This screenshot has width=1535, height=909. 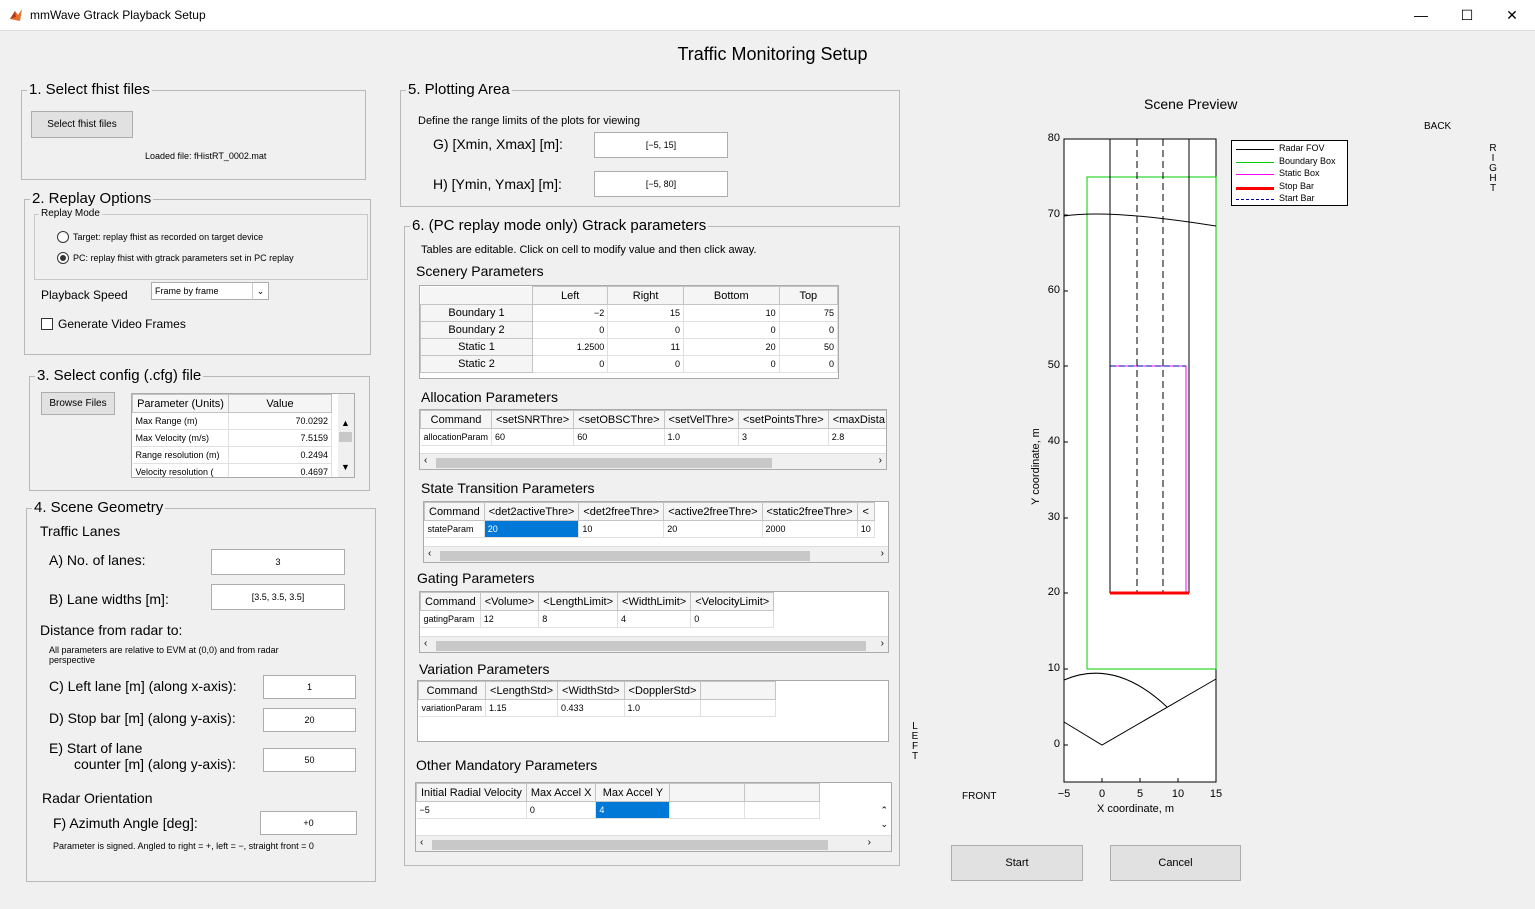 What do you see at coordinates (578, 601) in the screenshot?
I see `gating-col-header: <LengthLimit>` at bounding box center [578, 601].